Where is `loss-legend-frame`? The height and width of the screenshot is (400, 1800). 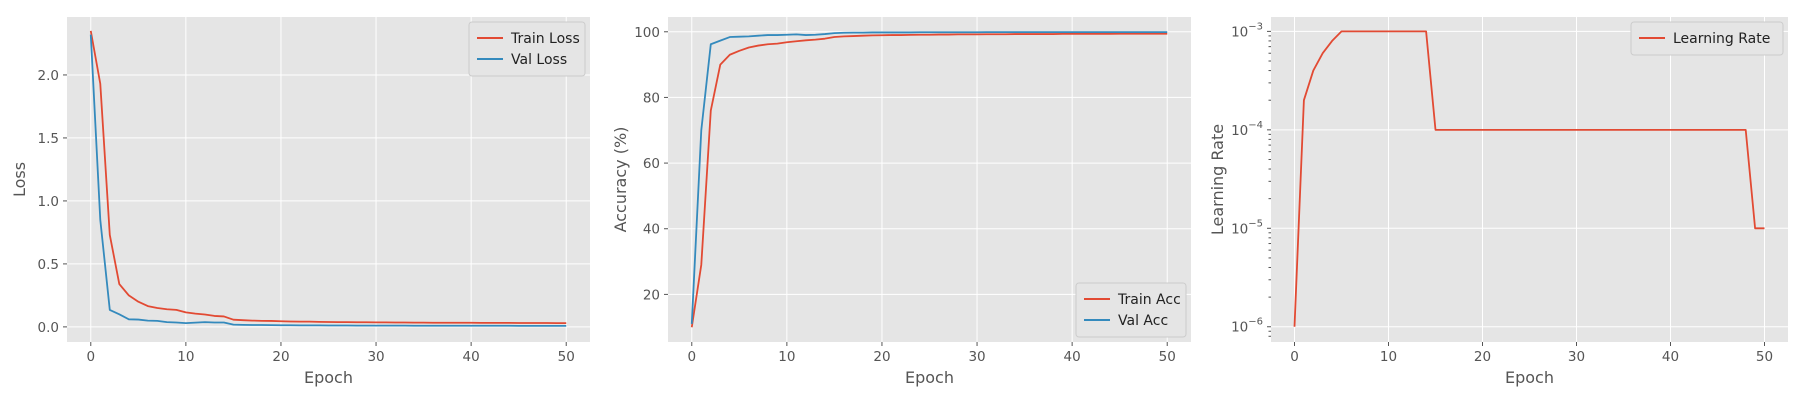 loss-legend-frame is located at coordinates (527, 49).